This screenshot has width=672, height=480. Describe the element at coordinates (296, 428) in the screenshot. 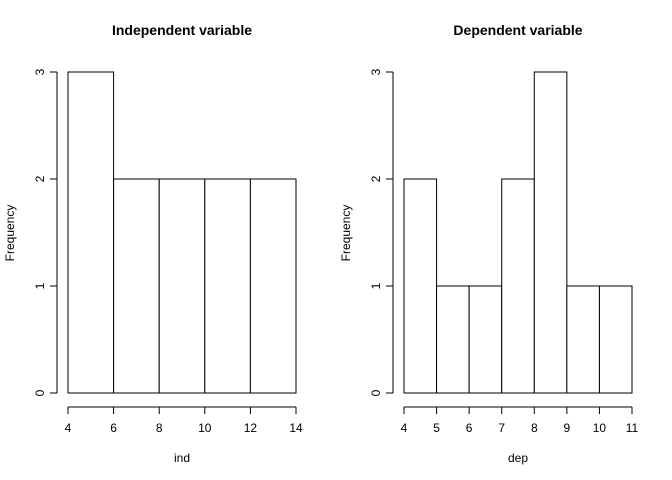

I see `x-tick-label: 14` at that location.